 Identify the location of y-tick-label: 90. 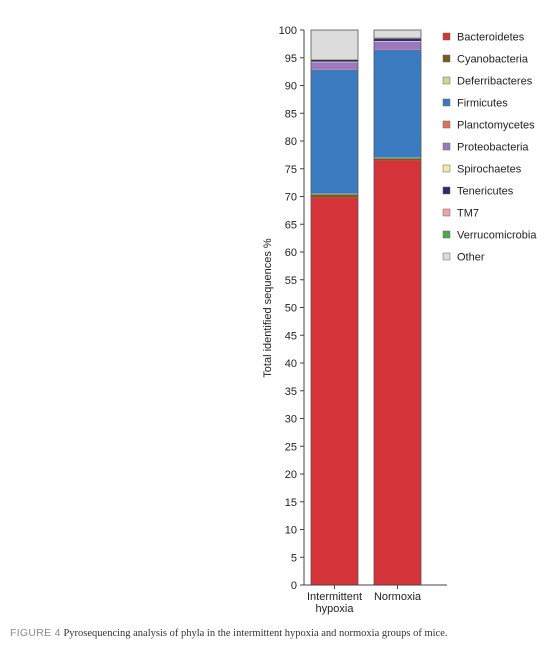
(291, 87).